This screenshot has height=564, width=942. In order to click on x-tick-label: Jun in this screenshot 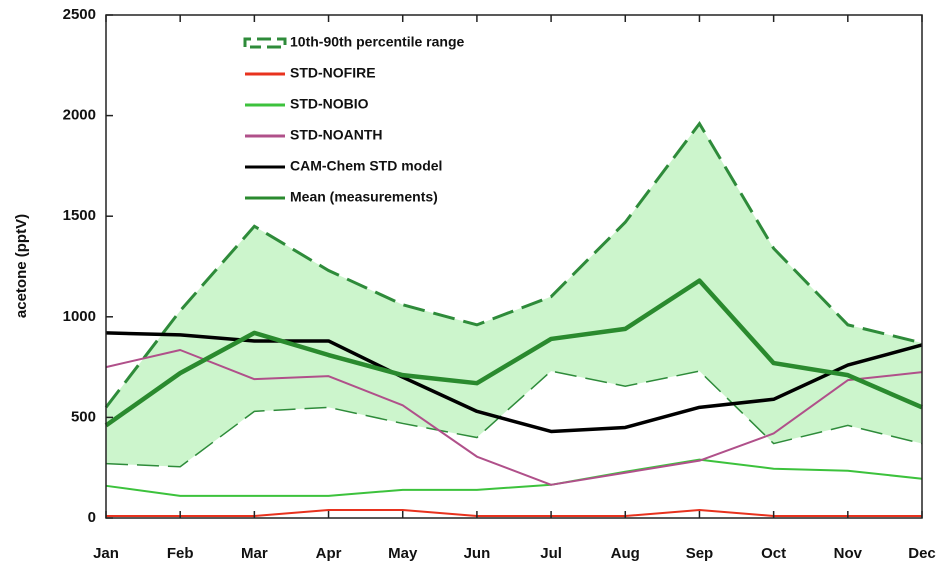, I will do `click(477, 553)`.